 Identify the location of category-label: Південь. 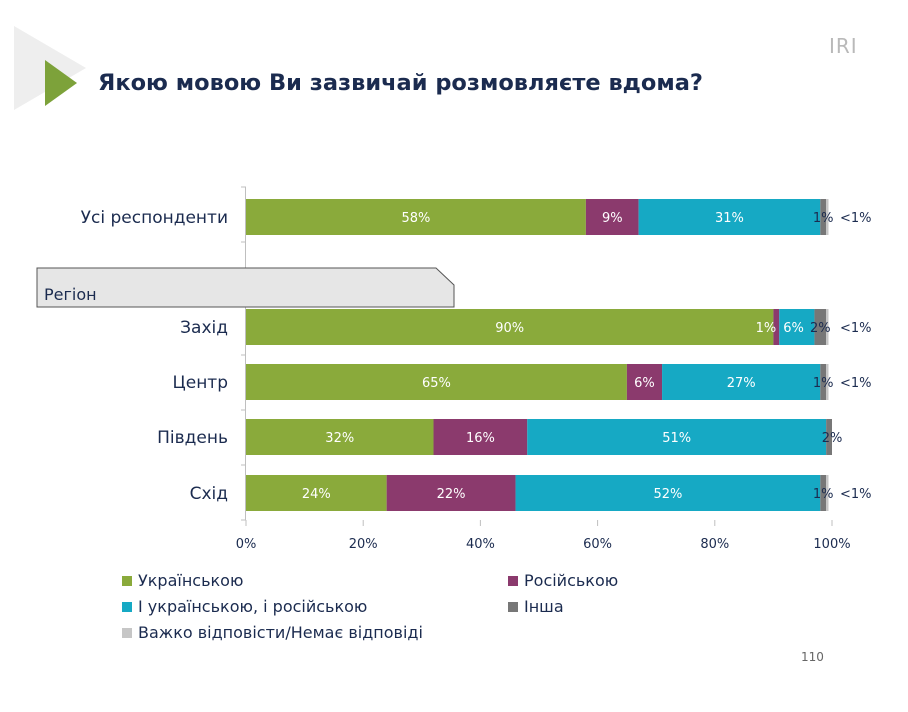
(192, 438).